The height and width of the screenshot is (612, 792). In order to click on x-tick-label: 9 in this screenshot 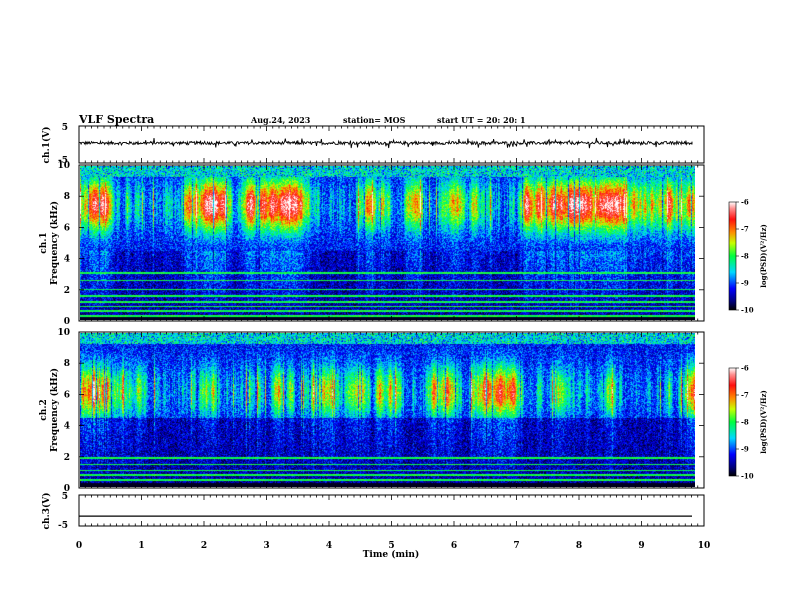, I will do `click(641, 546)`.